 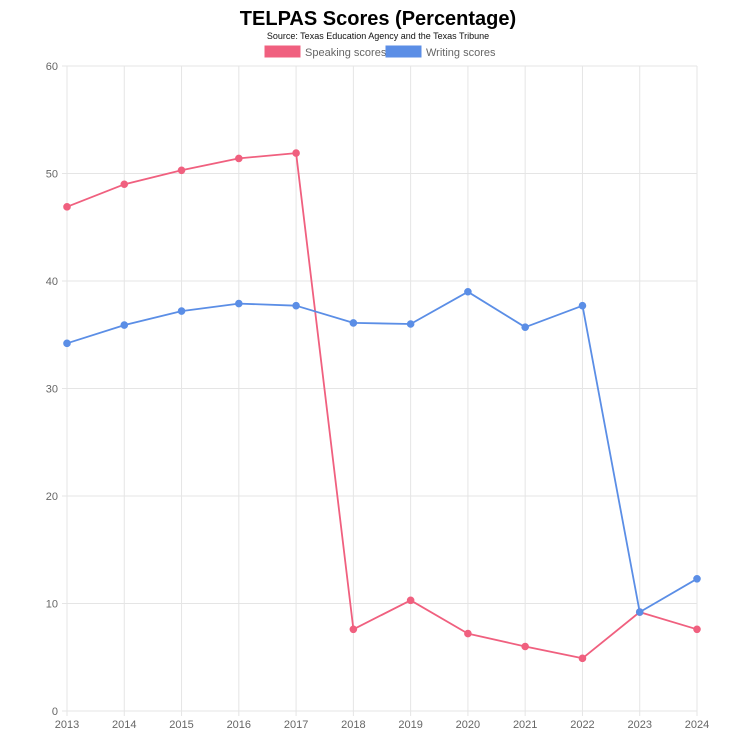 I want to click on x-tick-label: 2019, so click(x=410, y=725).